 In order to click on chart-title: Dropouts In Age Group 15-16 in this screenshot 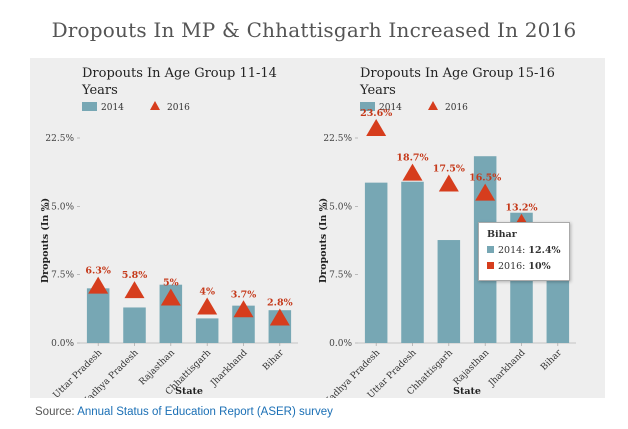, I will do `click(457, 73)`.